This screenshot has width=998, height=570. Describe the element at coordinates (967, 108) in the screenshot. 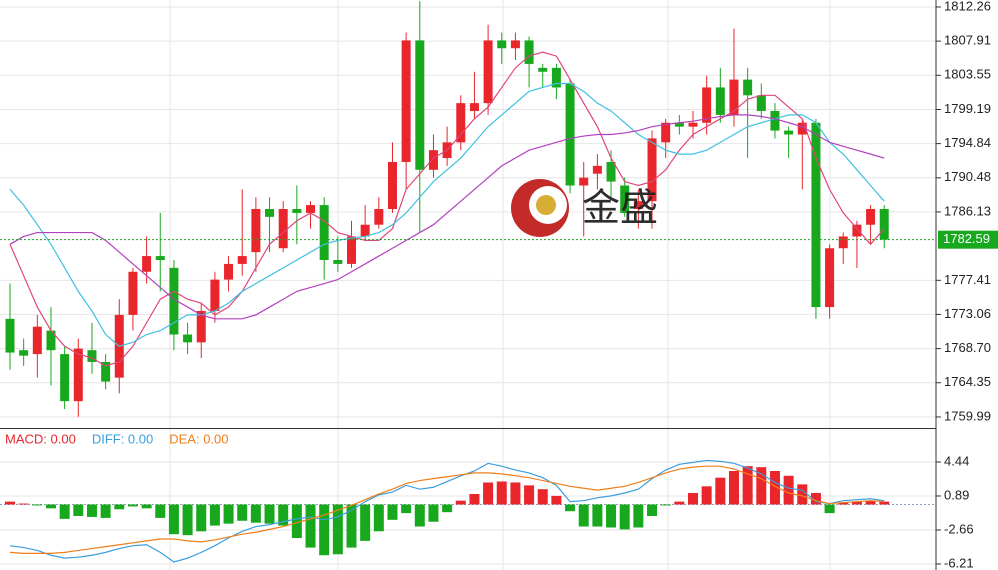

I see `y-tick-label: 1799.19` at that location.